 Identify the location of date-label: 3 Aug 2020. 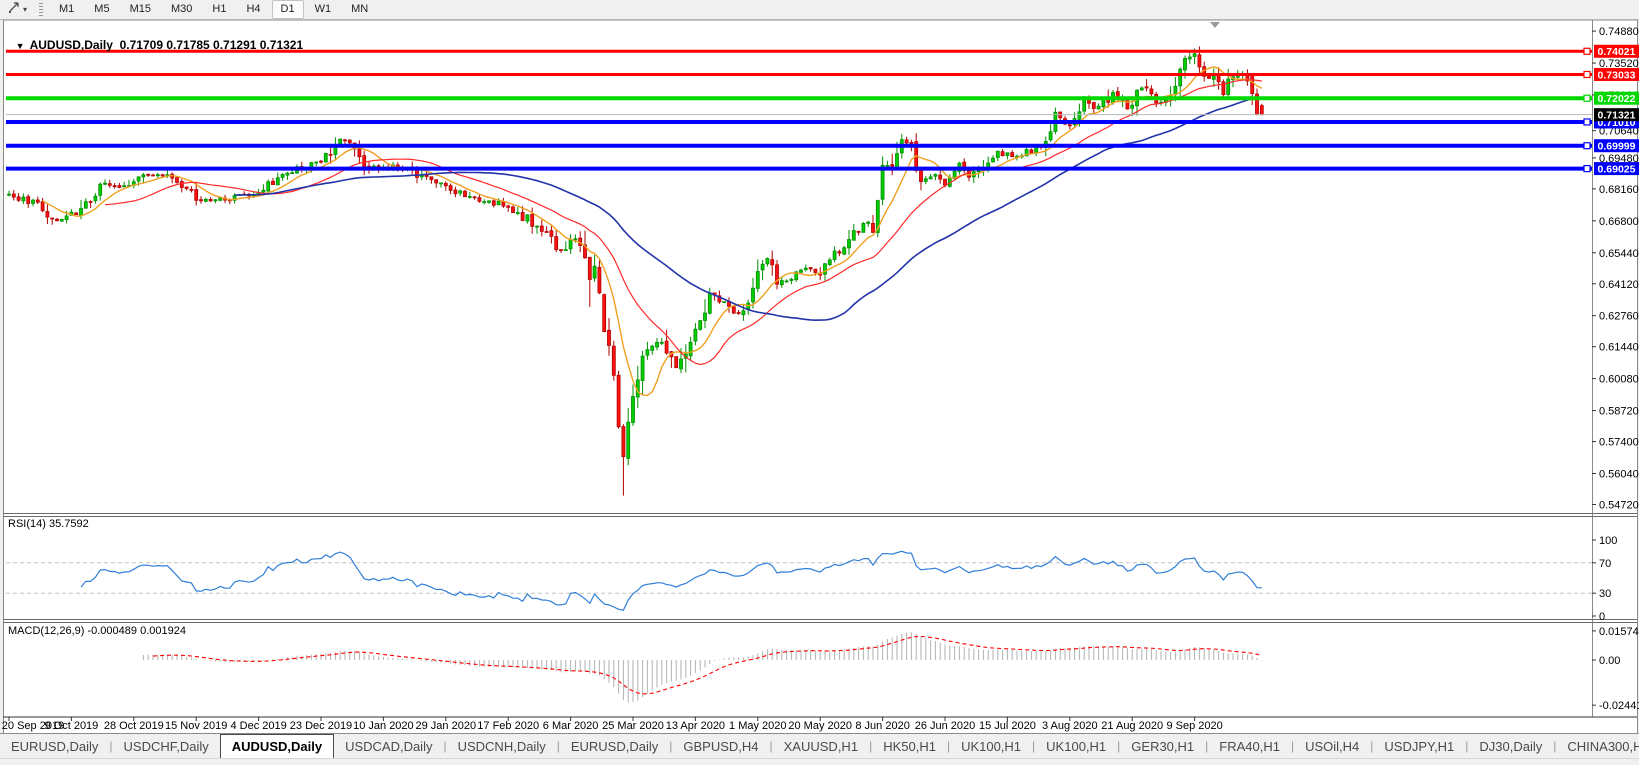
(1070, 726).